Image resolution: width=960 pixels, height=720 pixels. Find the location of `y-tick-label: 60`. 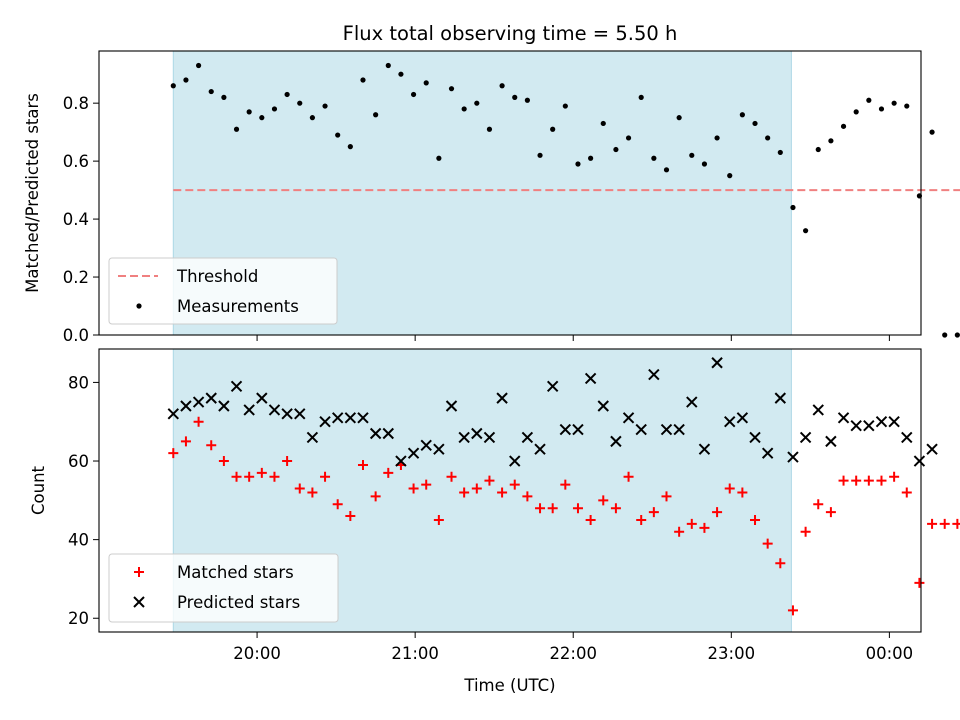

y-tick-label: 60 is located at coordinates (78, 461).